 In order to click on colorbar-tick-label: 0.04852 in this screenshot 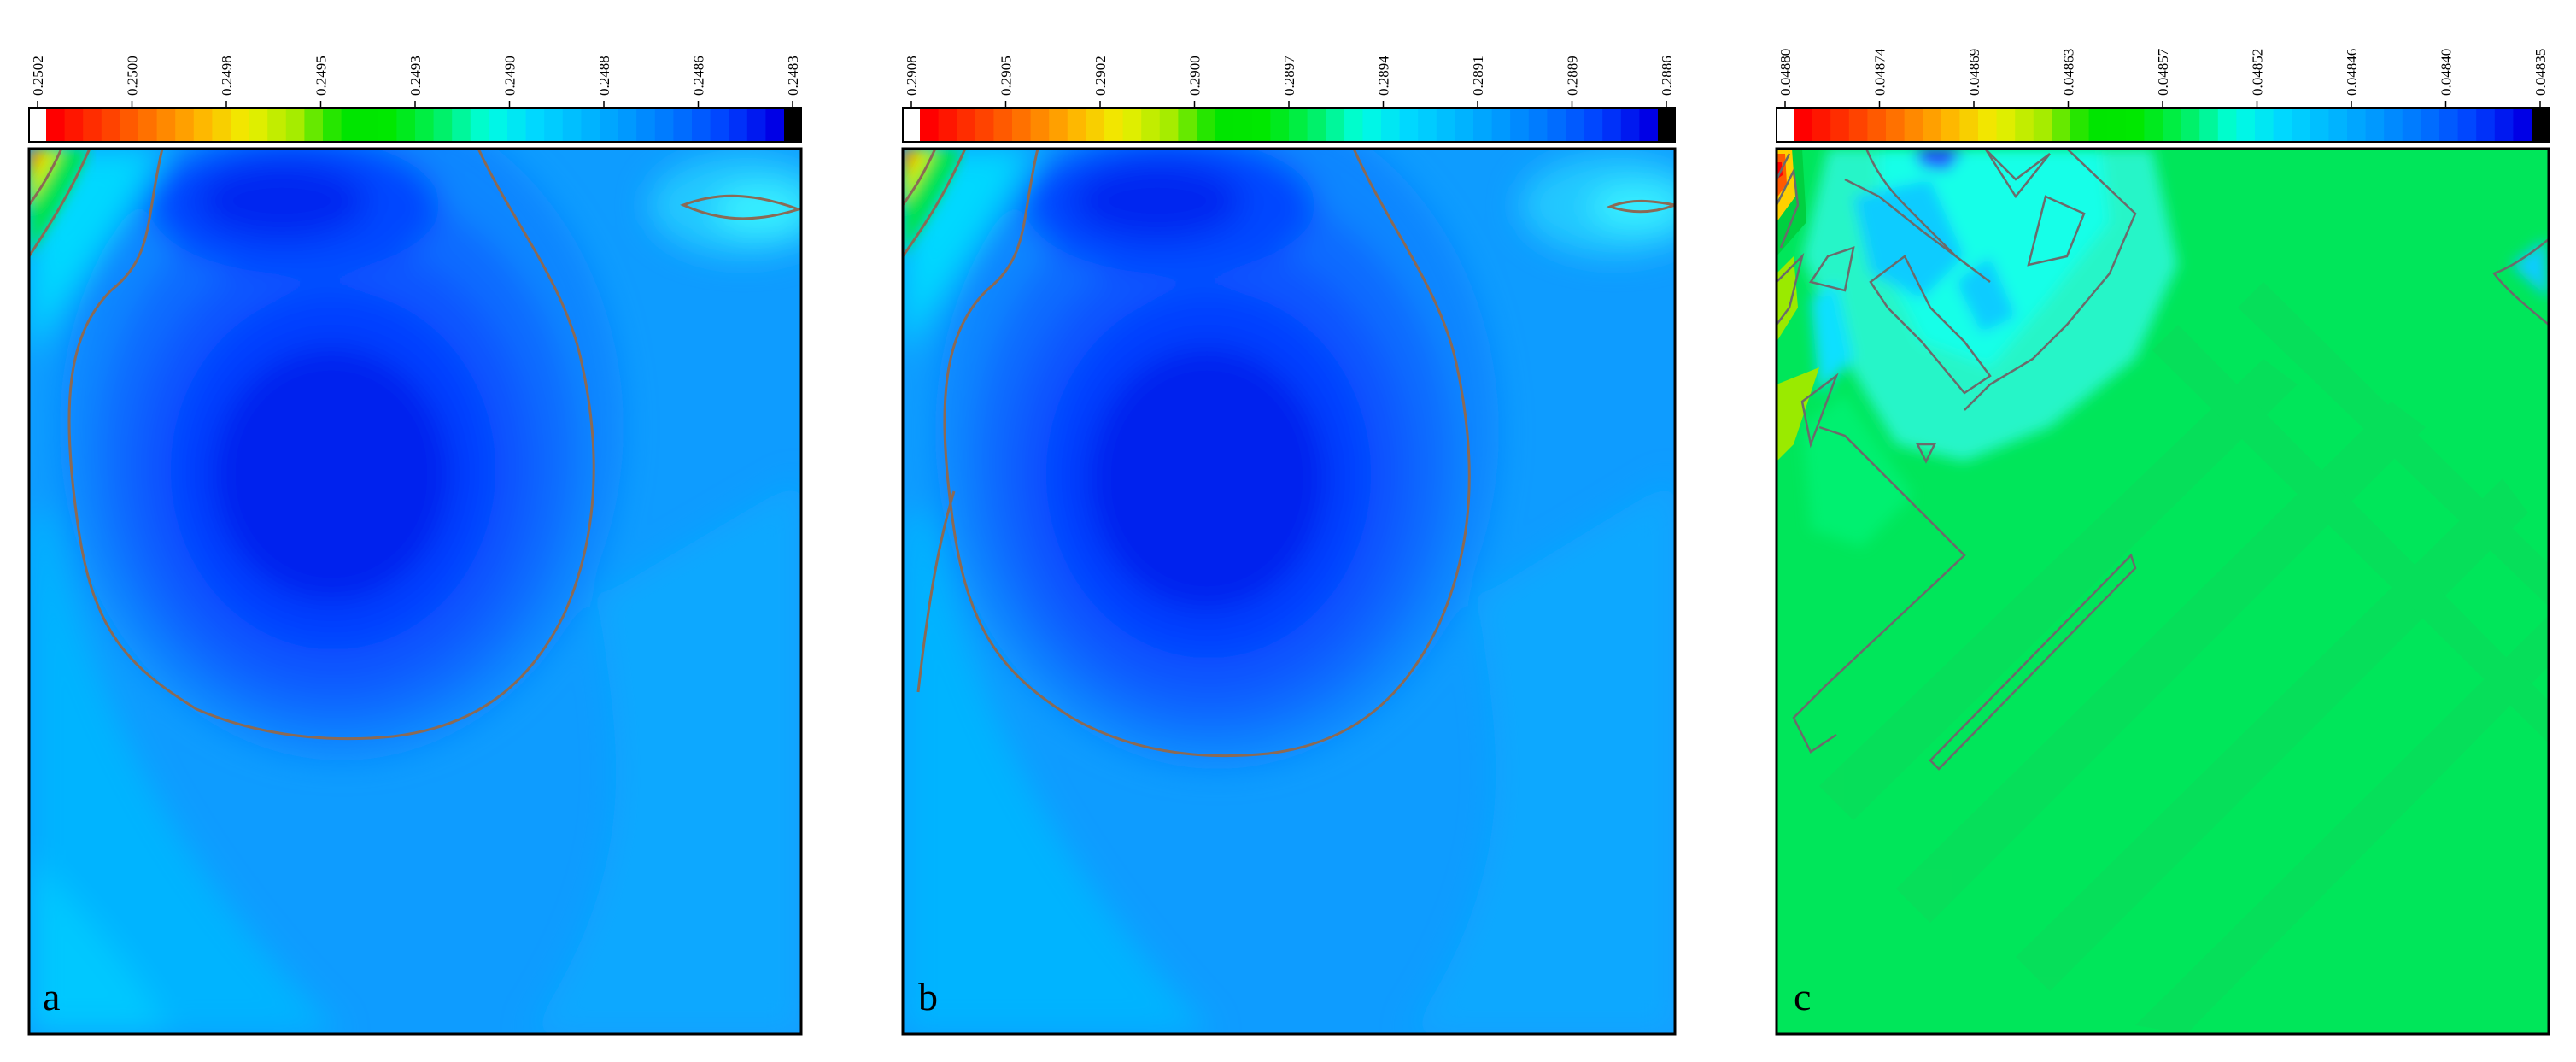, I will do `click(2258, 72)`.